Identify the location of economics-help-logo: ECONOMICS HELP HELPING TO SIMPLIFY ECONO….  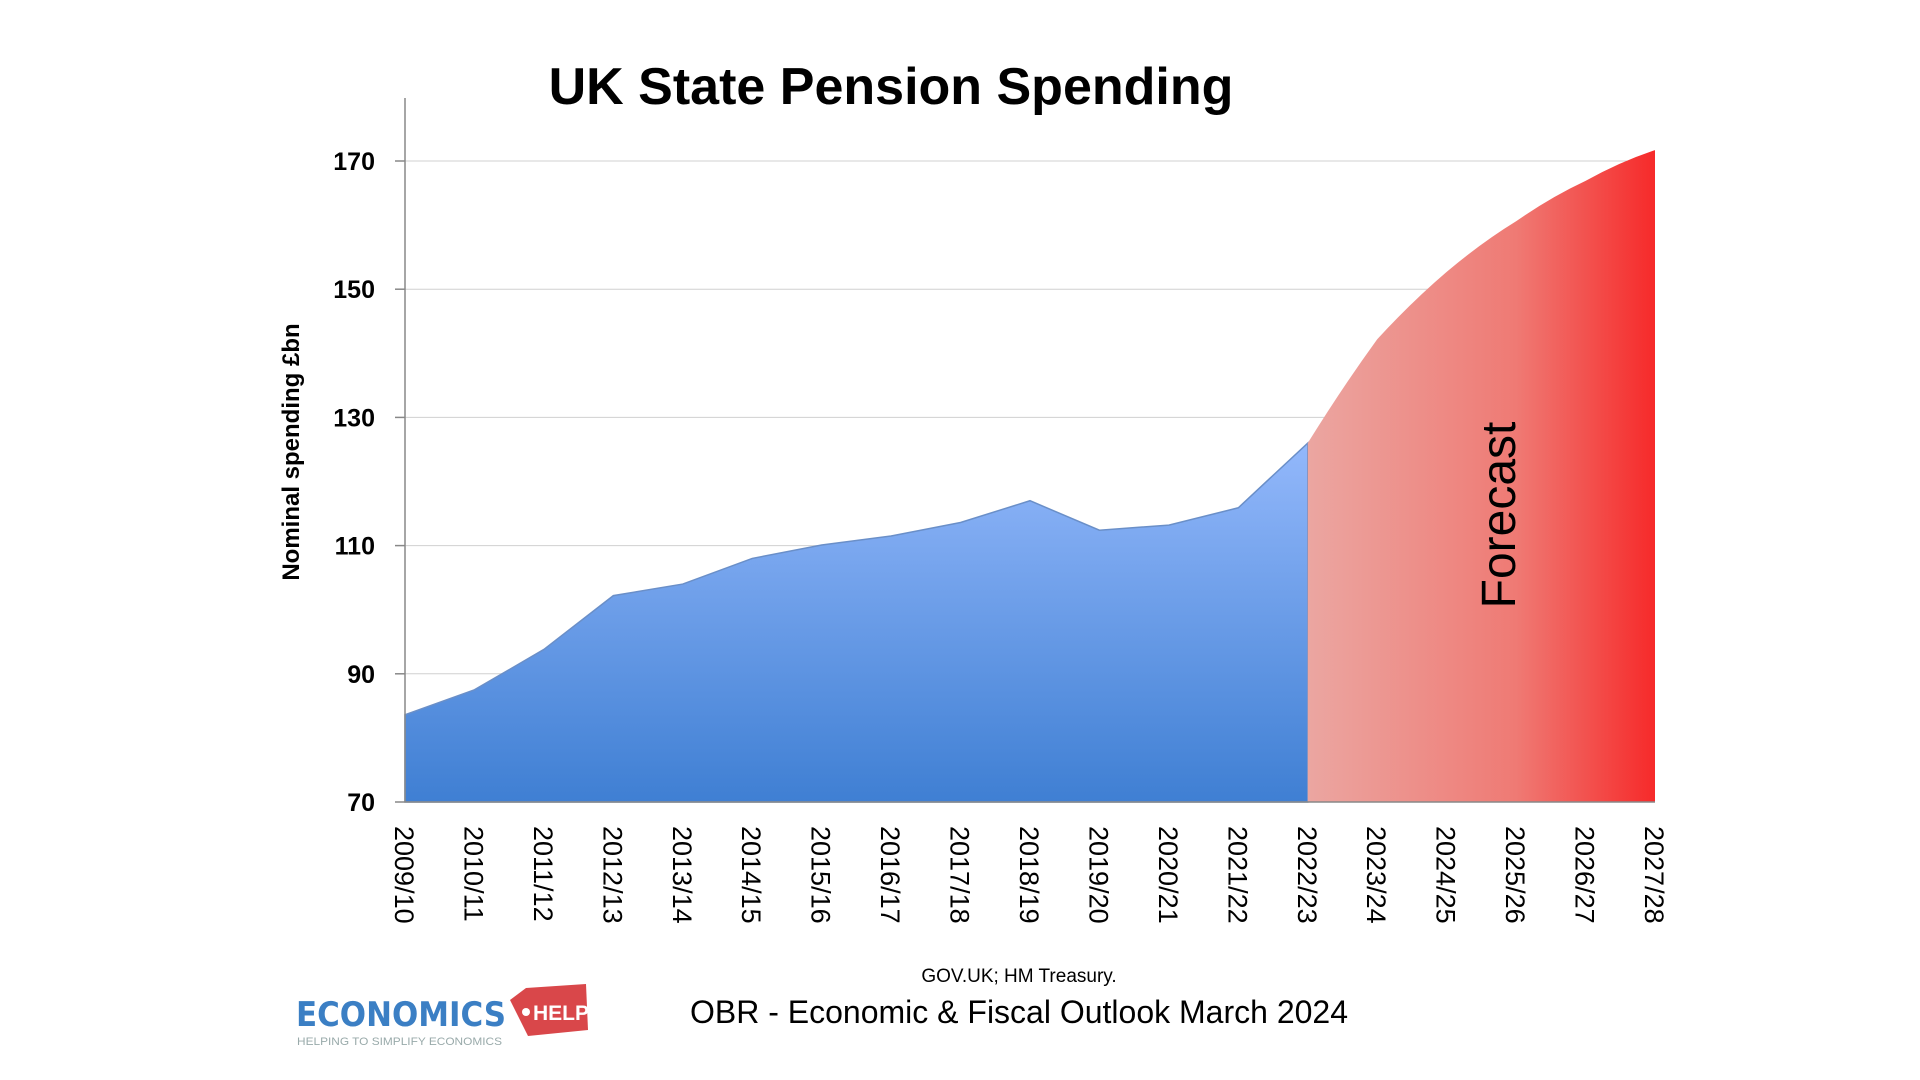
(442, 1016).